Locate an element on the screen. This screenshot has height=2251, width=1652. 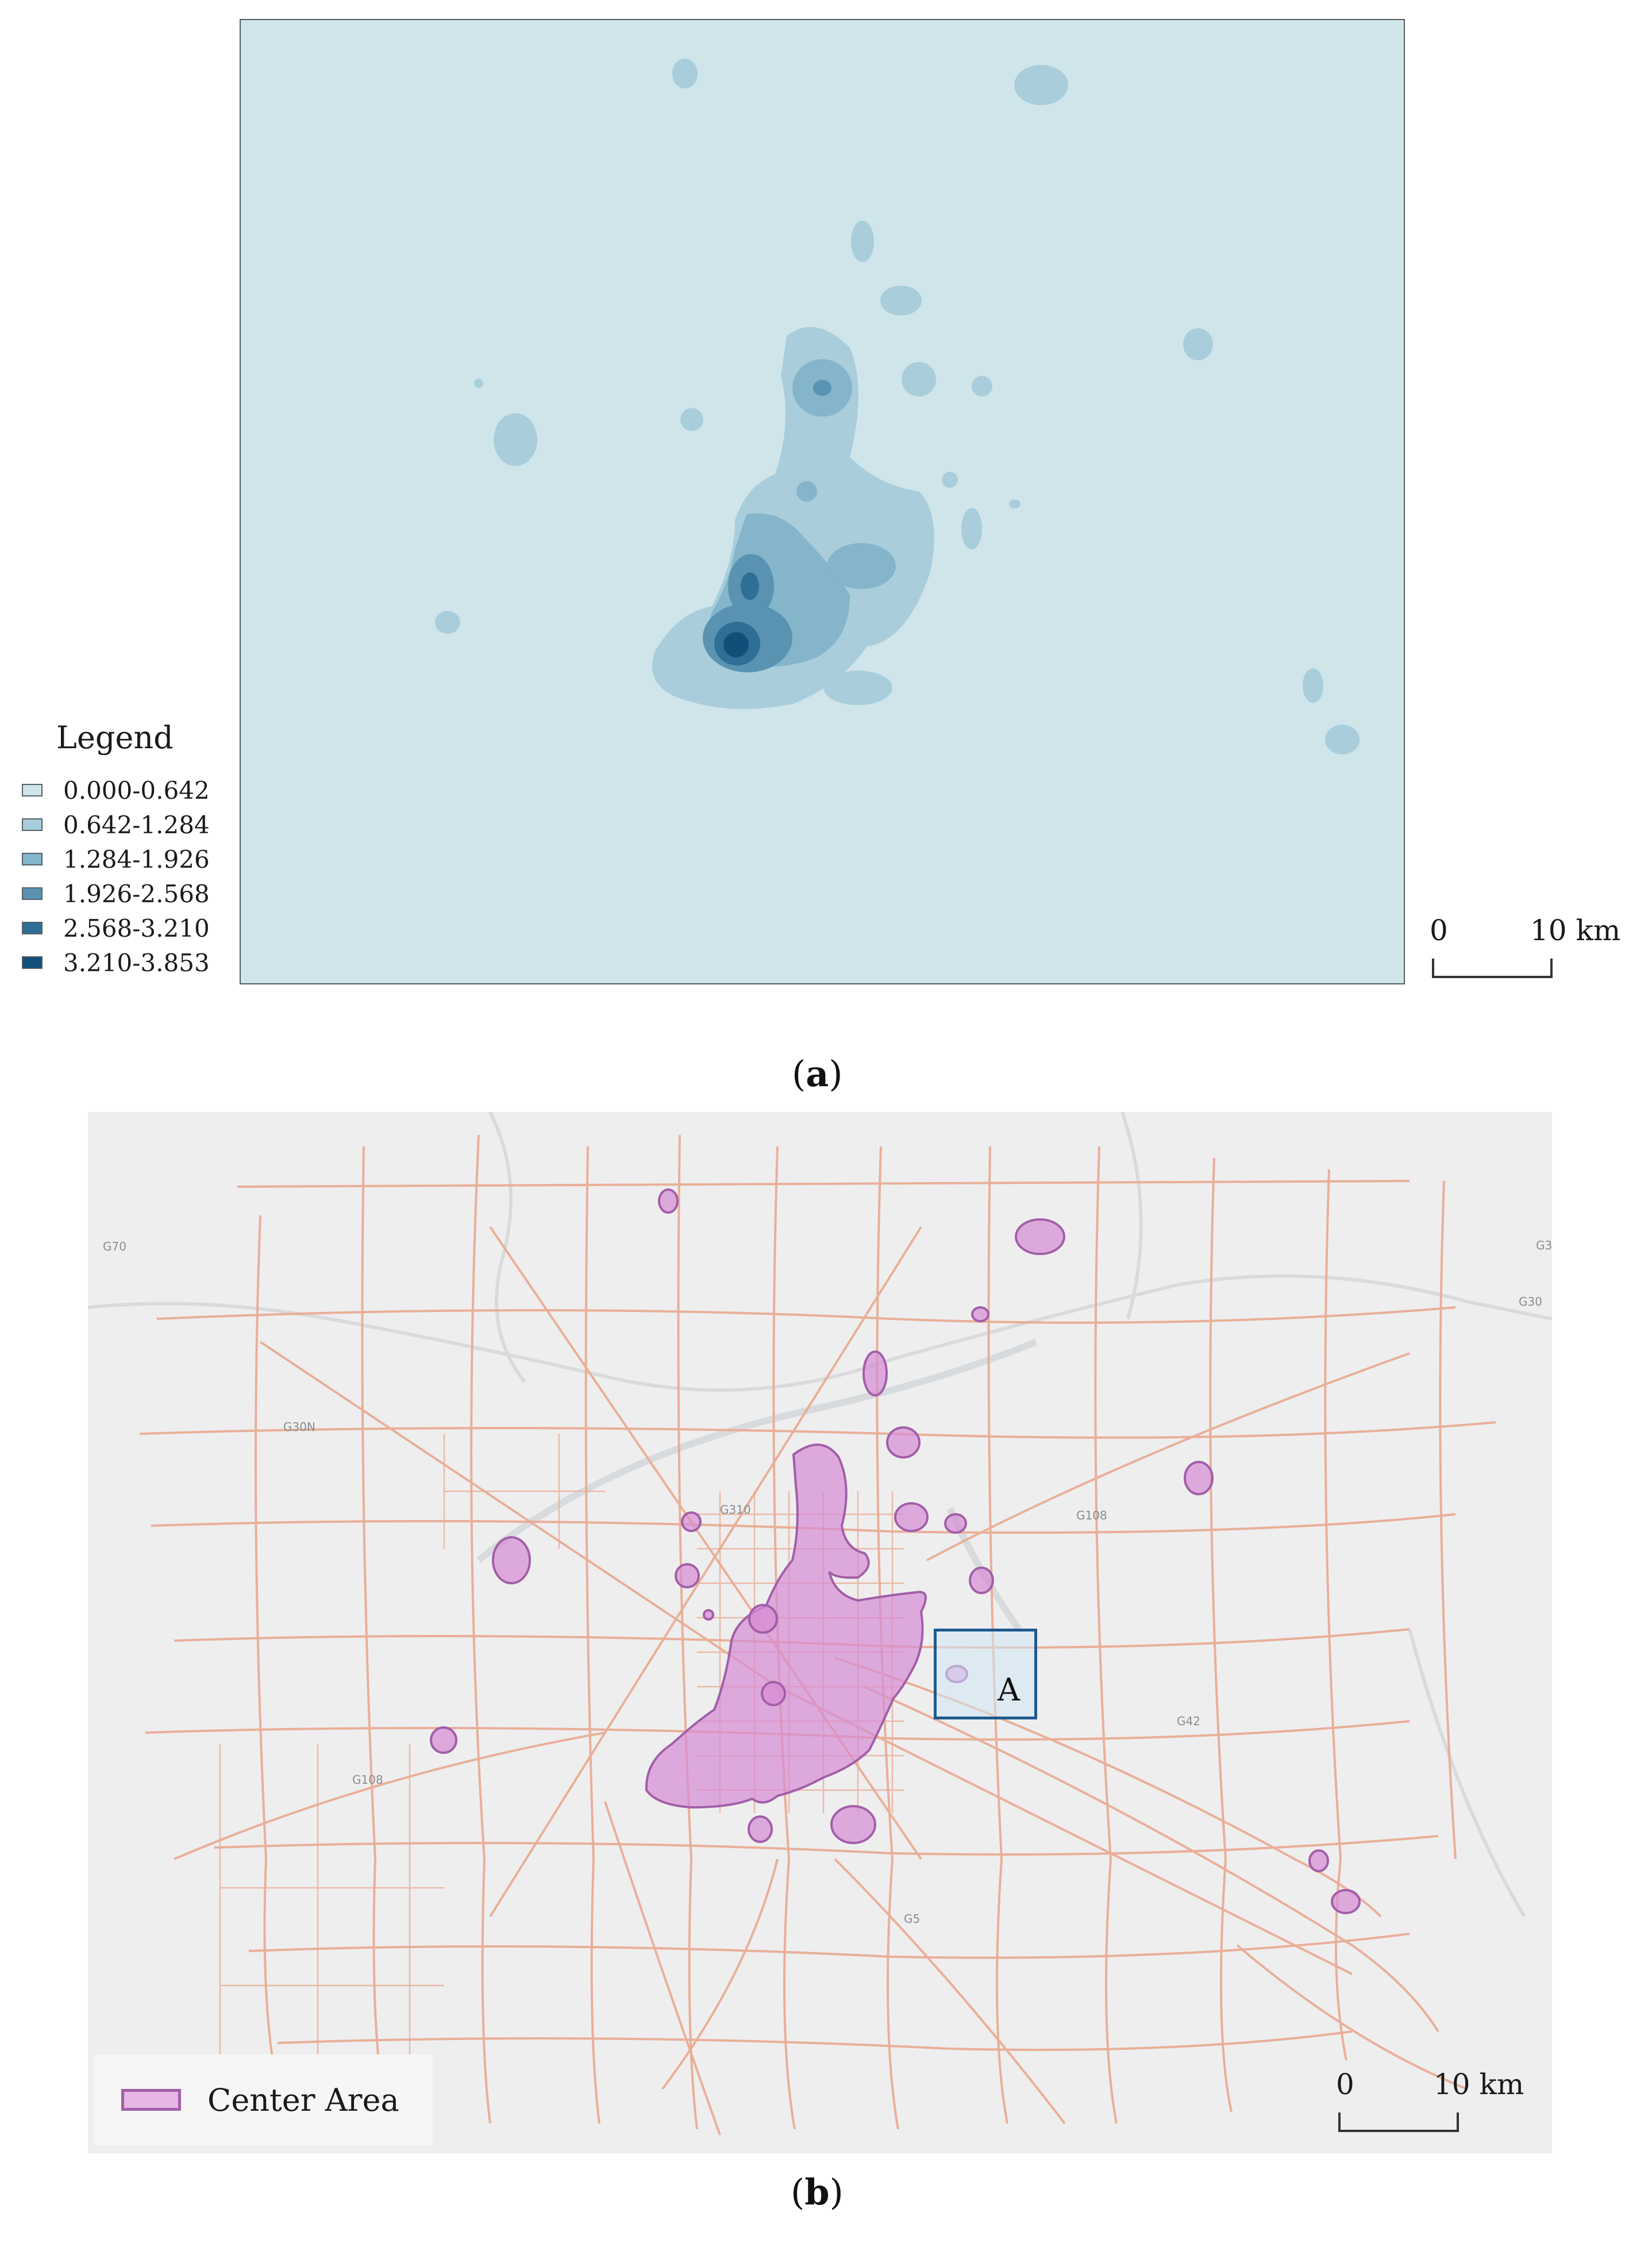
legend-item: 3.210-3.853 is located at coordinates (125, 962).